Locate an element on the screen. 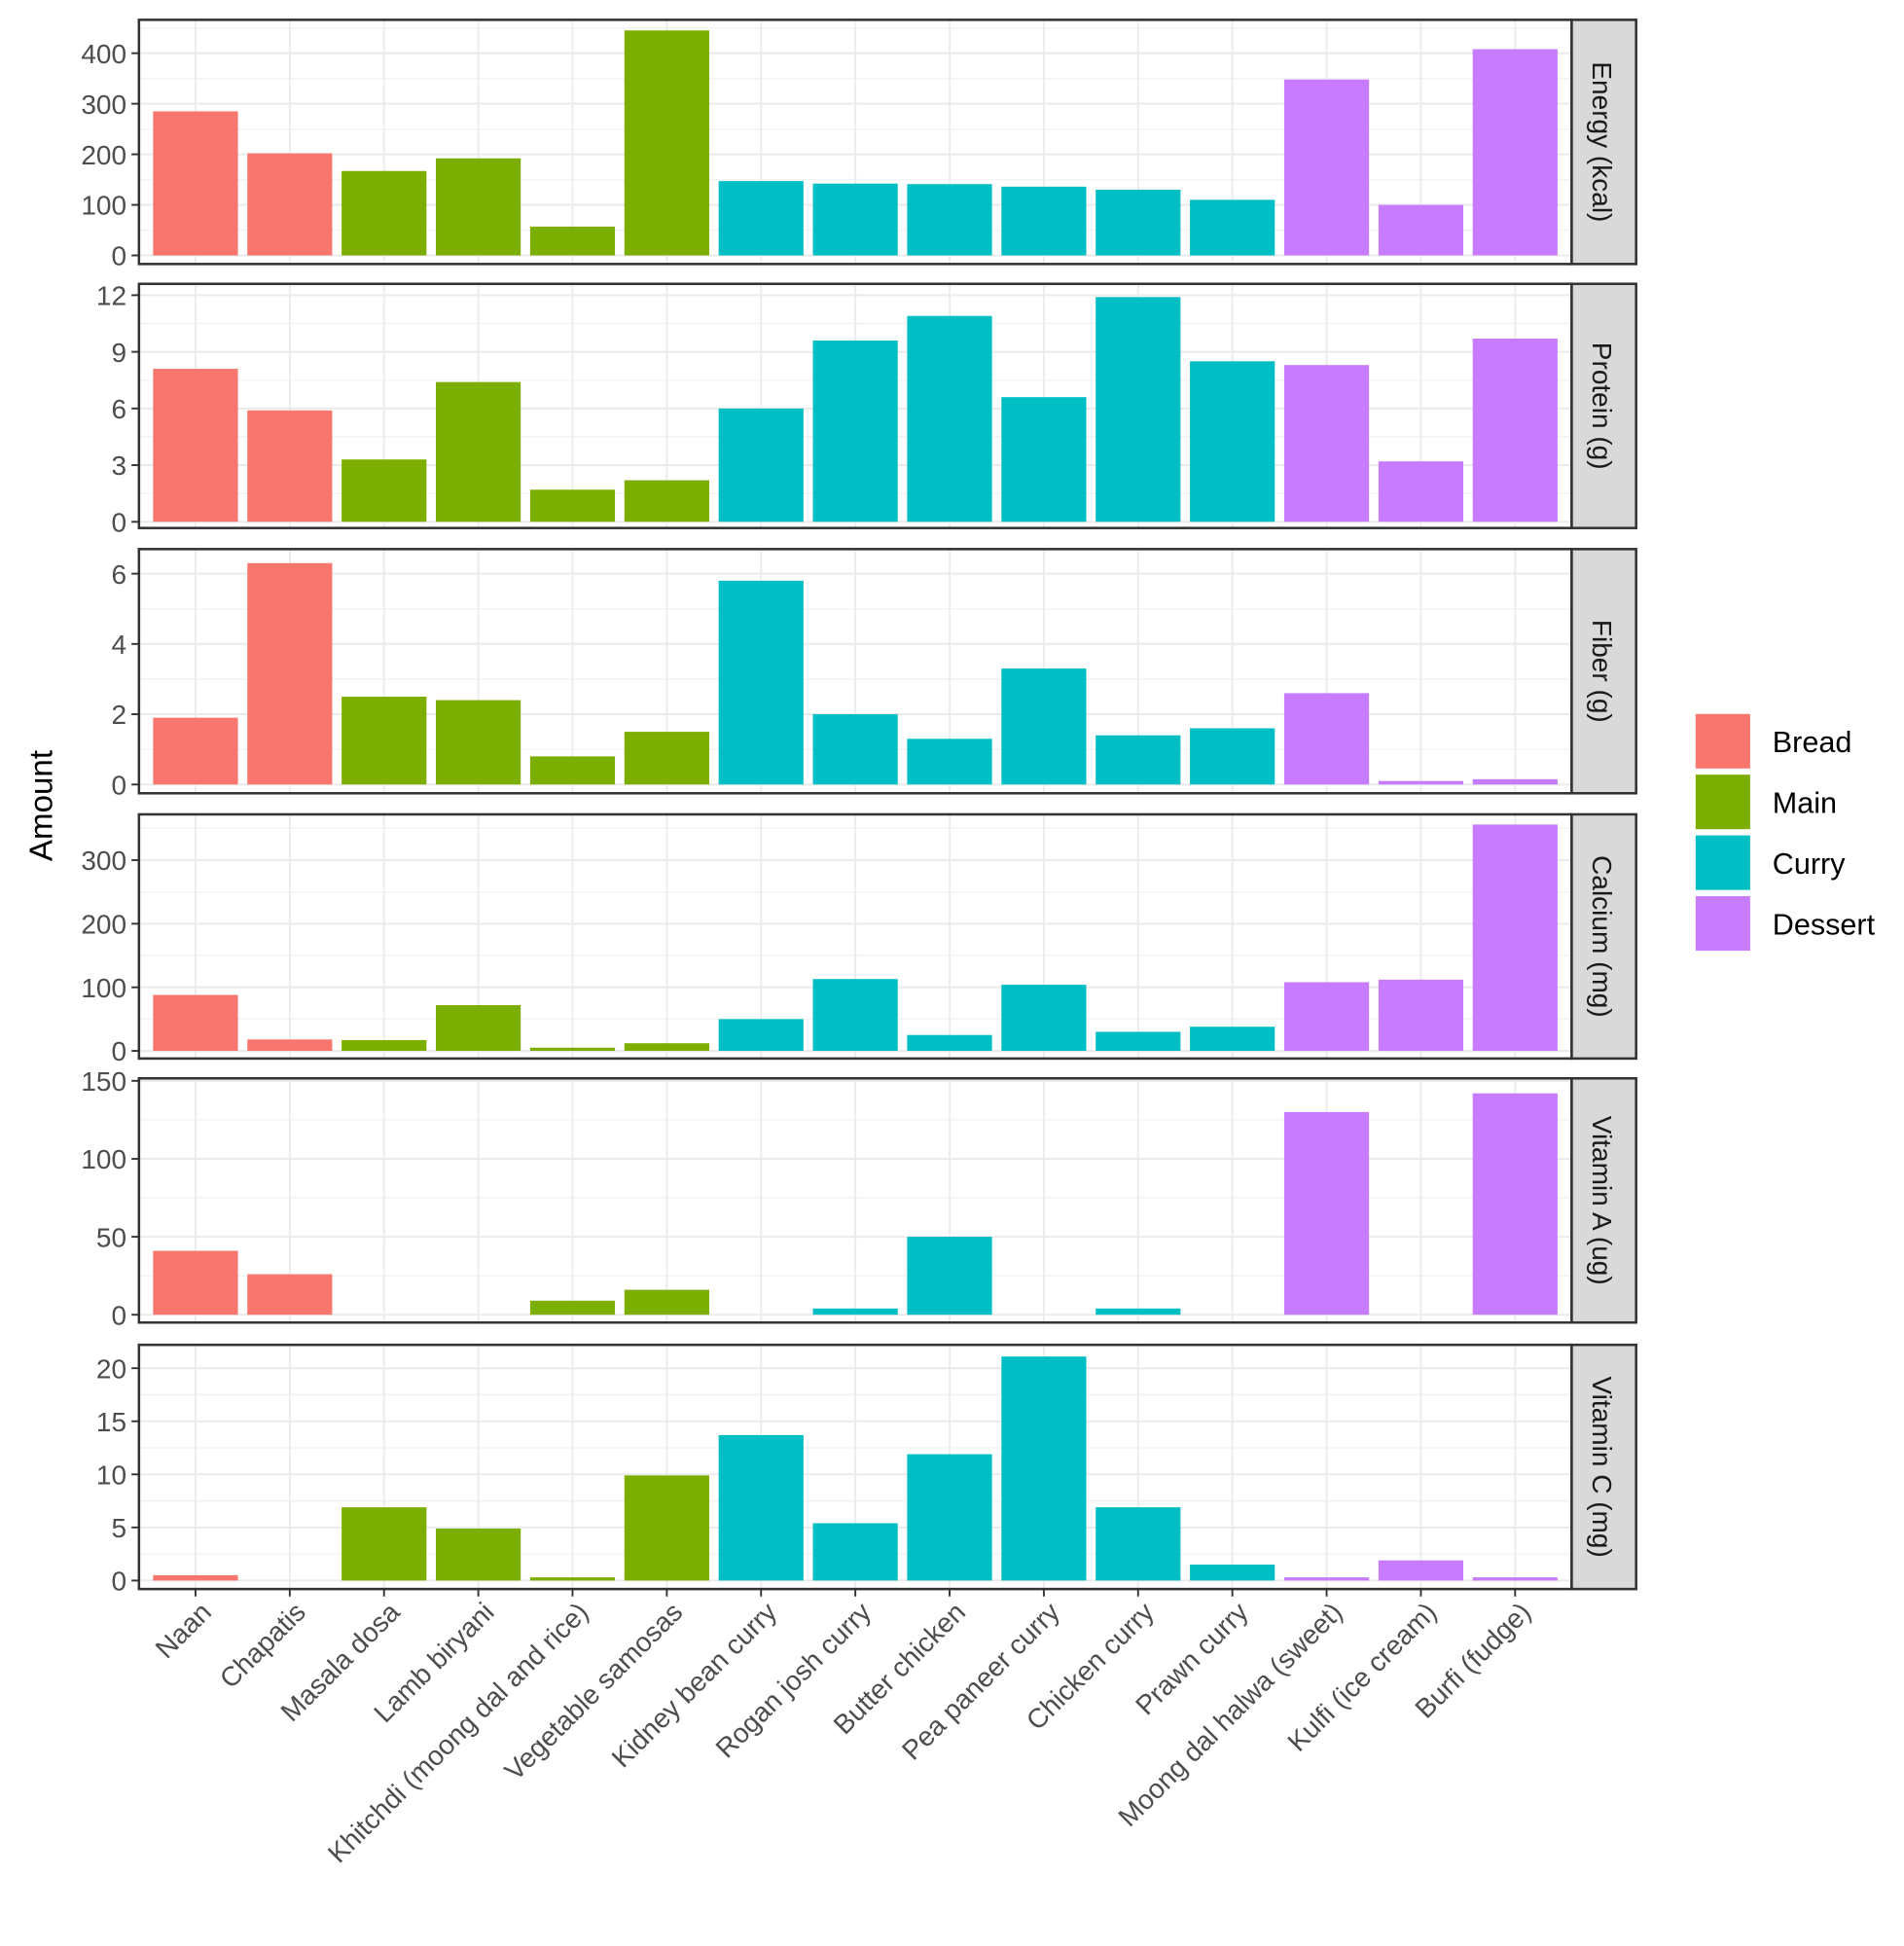 The height and width of the screenshot is (1946, 1904). y-tick-label: 3 is located at coordinates (118, 465).